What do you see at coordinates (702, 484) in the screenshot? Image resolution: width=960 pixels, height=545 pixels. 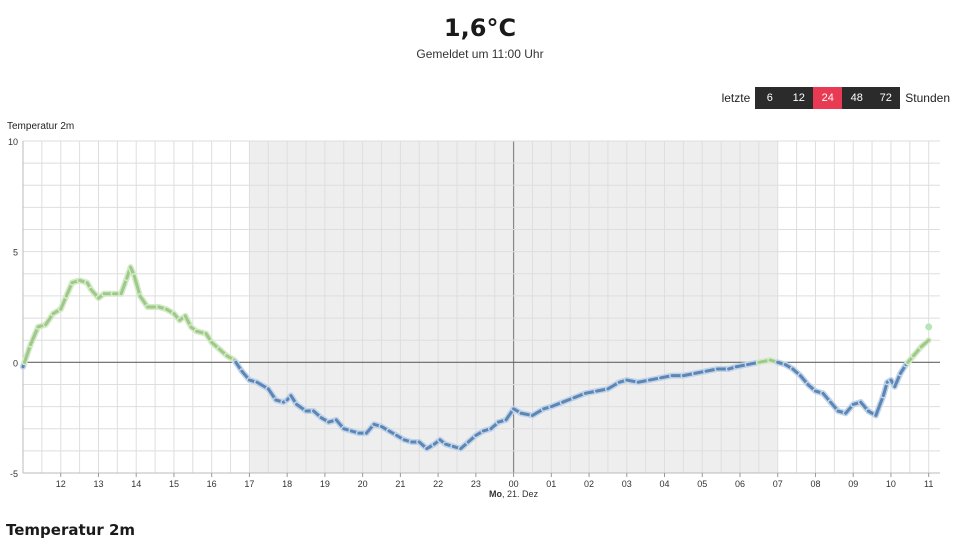 I see `x-tick-label: 05` at bounding box center [702, 484].